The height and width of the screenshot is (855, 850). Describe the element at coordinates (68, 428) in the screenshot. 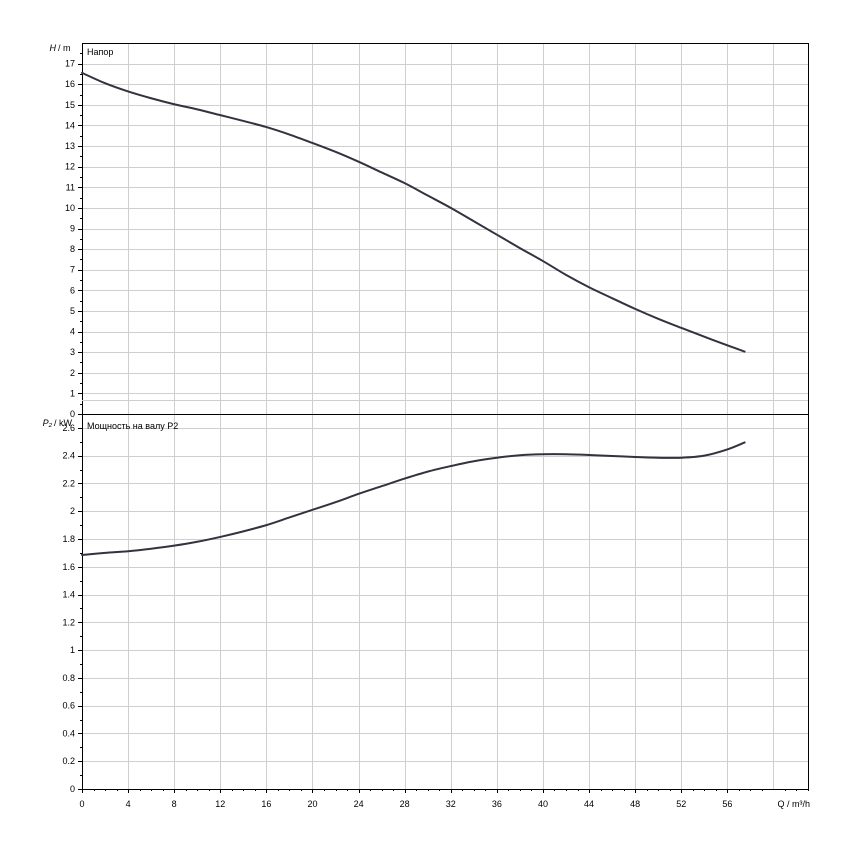

I see `power-y-tick-label: 2.6` at that location.